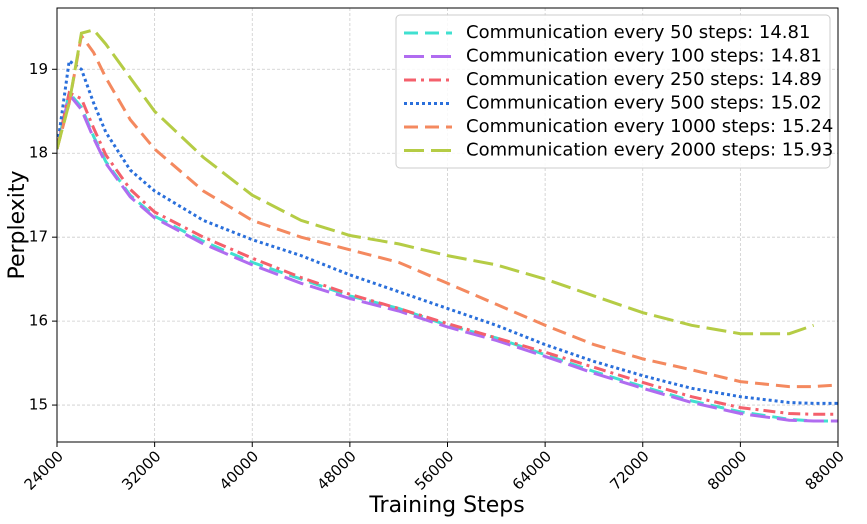 The width and height of the screenshot is (867, 524). I want to click on legend-box, so click(613, 91).